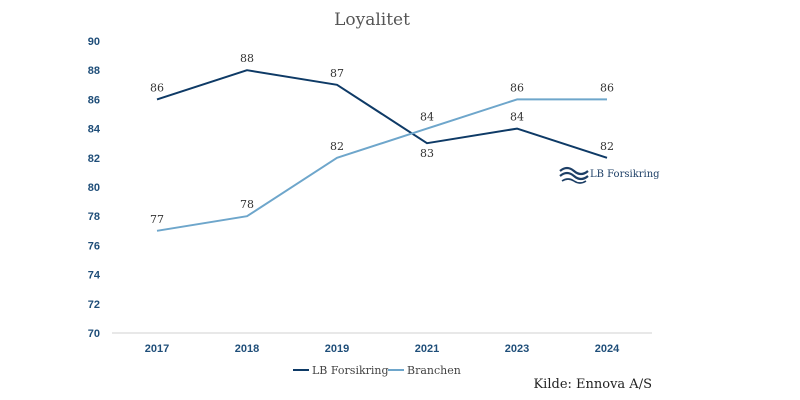 Image resolution: width=800 pixels, height=400 pixels. I want to click on legend-label: LB Forsikring, so click(350, 370).